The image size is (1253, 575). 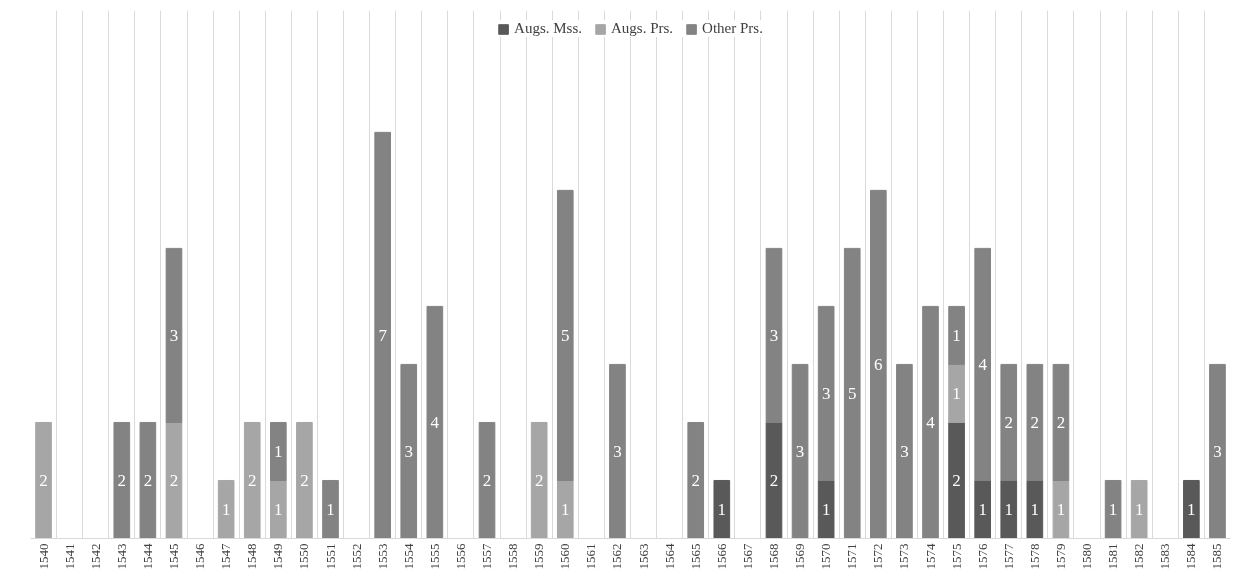 I want to click on x-tick-label: 1563, so click(x=643, y=556).